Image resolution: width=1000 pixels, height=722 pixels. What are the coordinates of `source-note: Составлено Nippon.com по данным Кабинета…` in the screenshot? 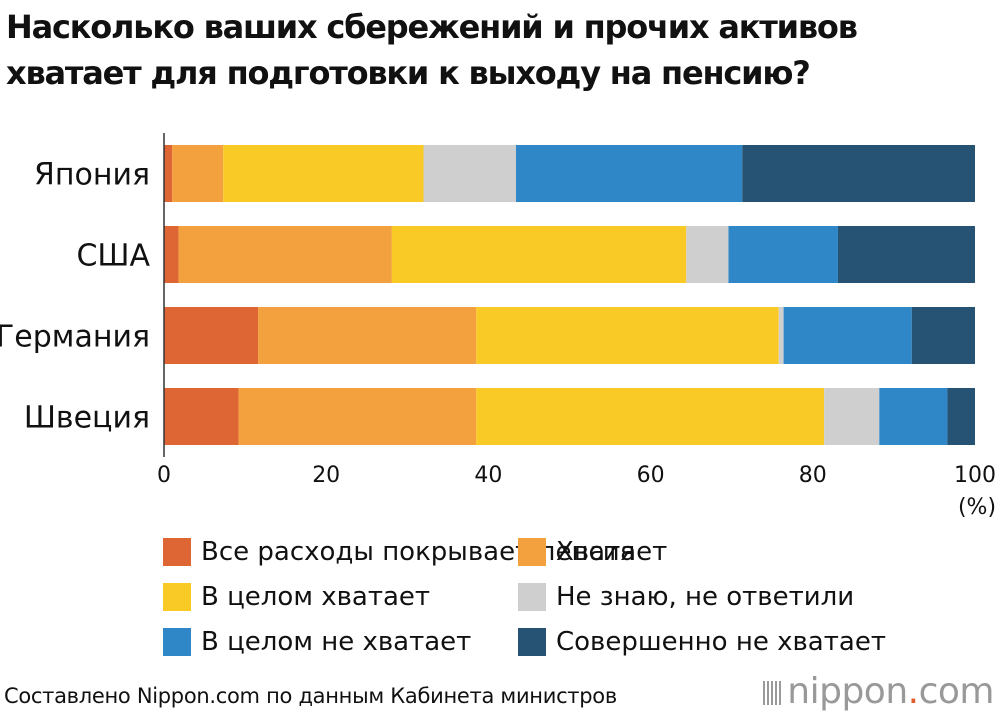 It's located at (310, 696).